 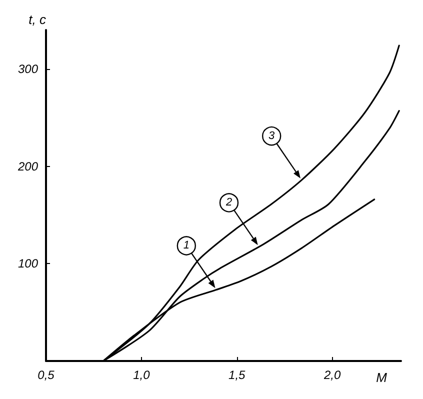 What do you see at coordinates (37, 19) in the screenshot?
I see `y-axis-title: t, c` at bounding box center [37, 19].